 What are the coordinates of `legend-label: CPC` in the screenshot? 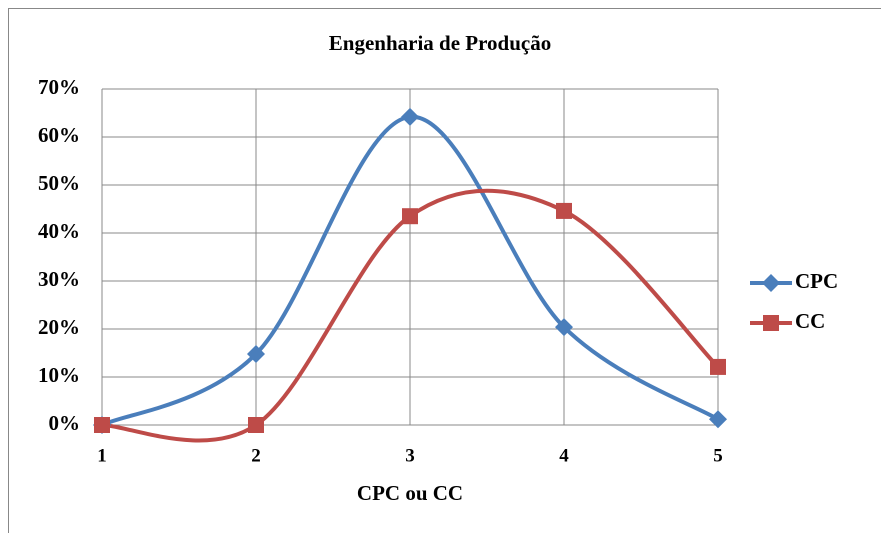 It's located at (816, 281).